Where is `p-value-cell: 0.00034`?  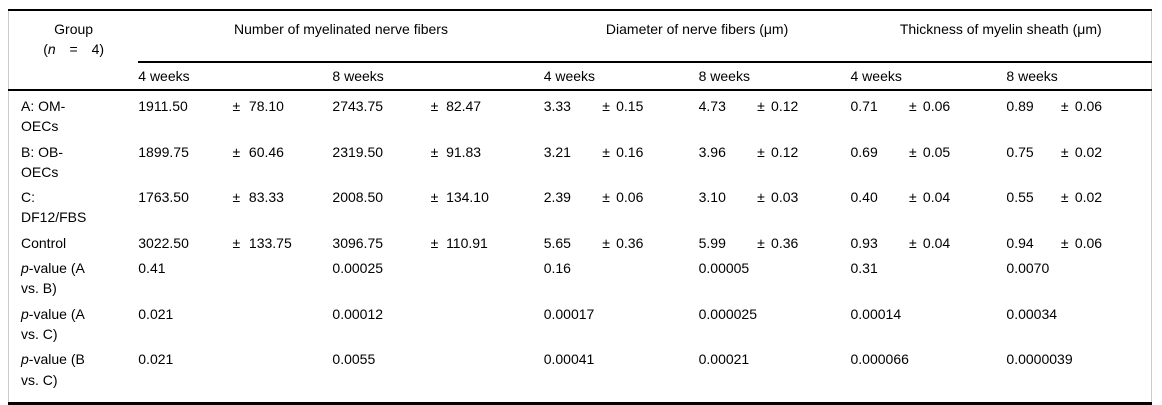
p-value-cell: 0.00034 is located at coordinates (1032, 313).